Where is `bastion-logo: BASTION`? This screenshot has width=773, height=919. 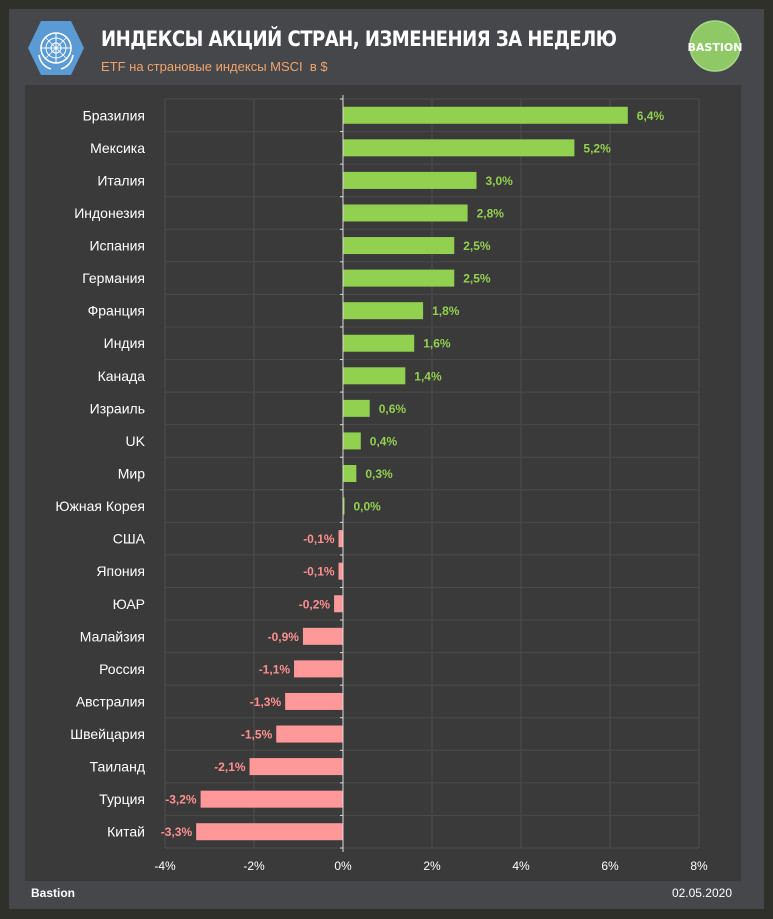
bastion-logo: BASTION is located at coordinates (715, 46).